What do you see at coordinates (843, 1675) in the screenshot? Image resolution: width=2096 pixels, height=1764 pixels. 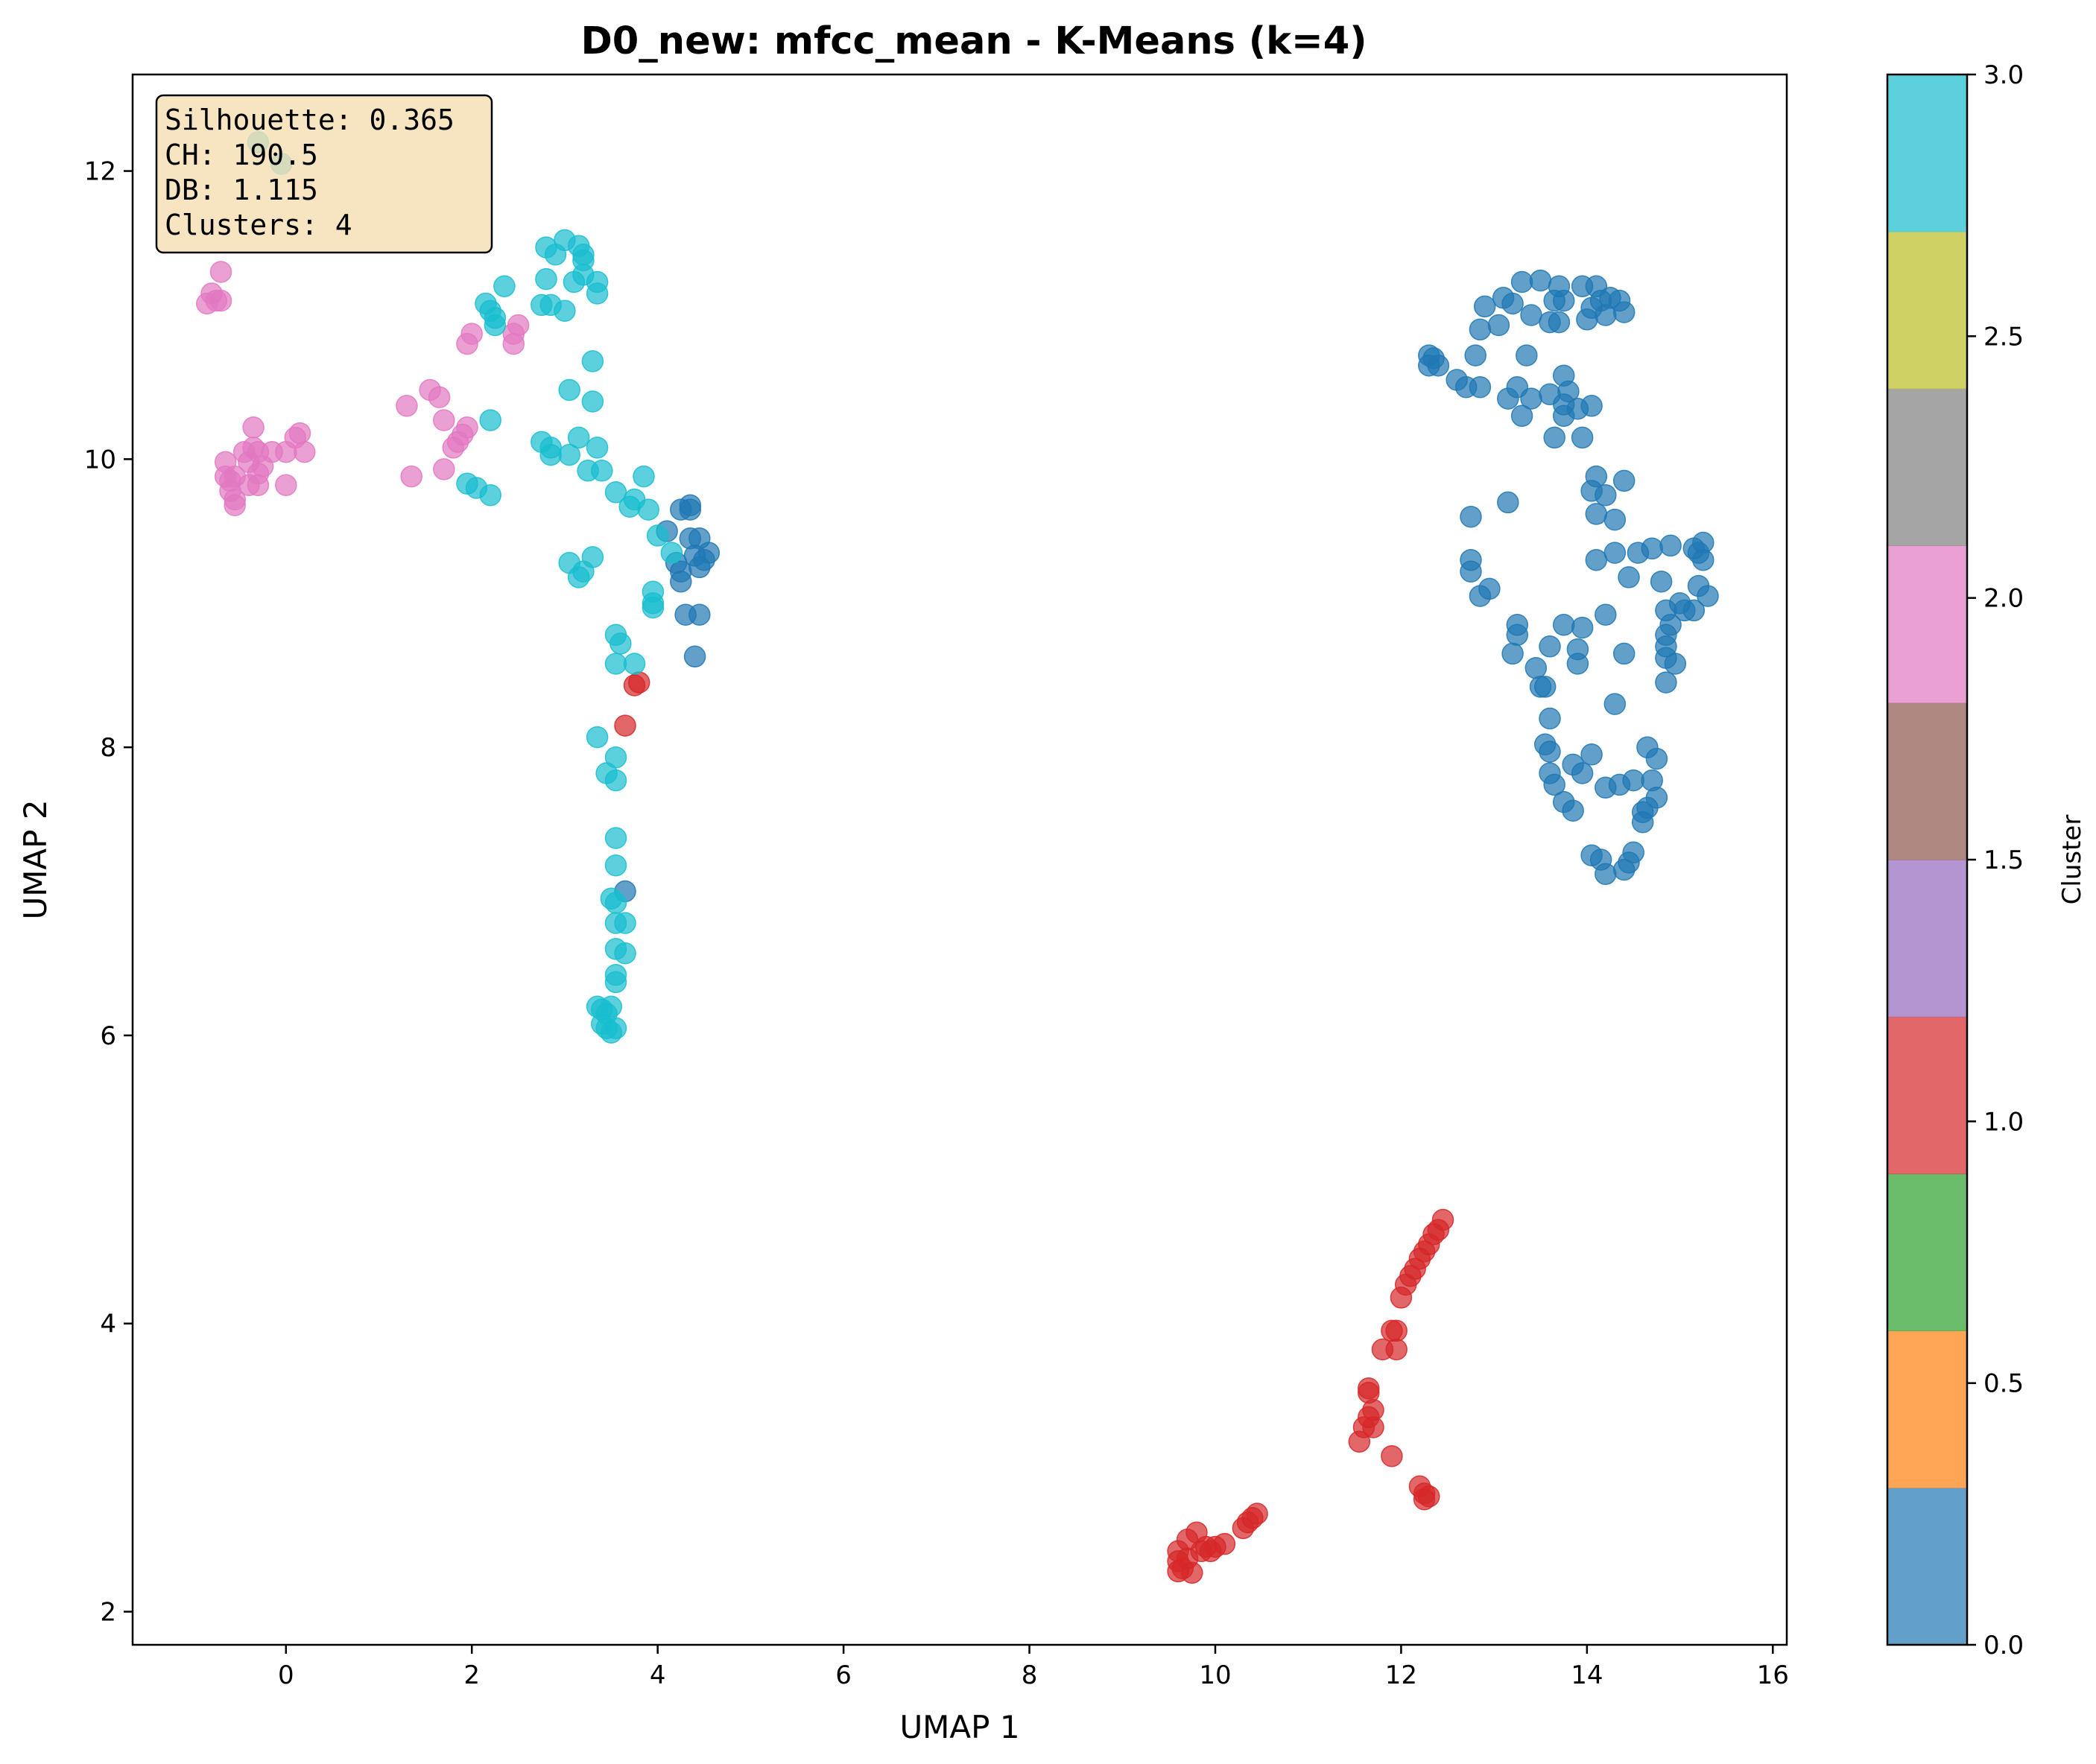 I see `x-tick-label: 6` at bounding box center [843, 1675].